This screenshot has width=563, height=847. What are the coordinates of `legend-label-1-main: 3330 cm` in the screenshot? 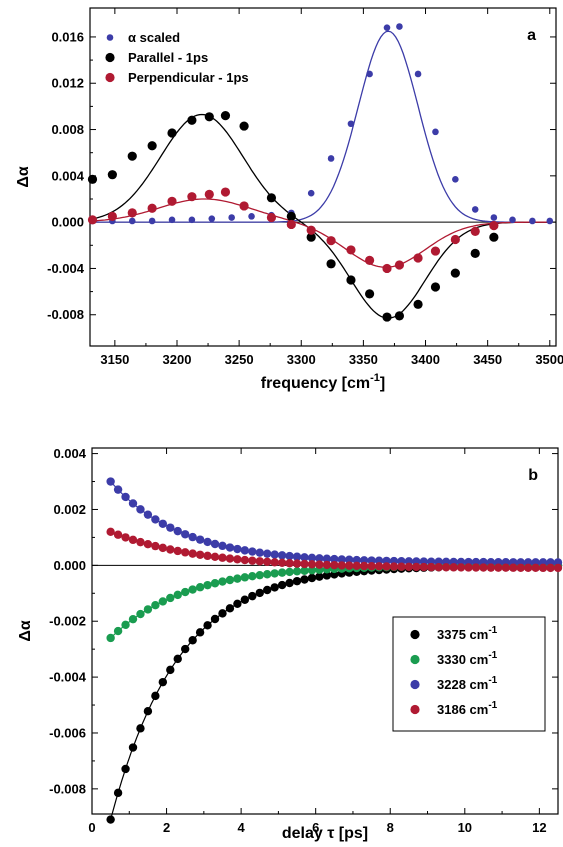 It's located at (462, 659).